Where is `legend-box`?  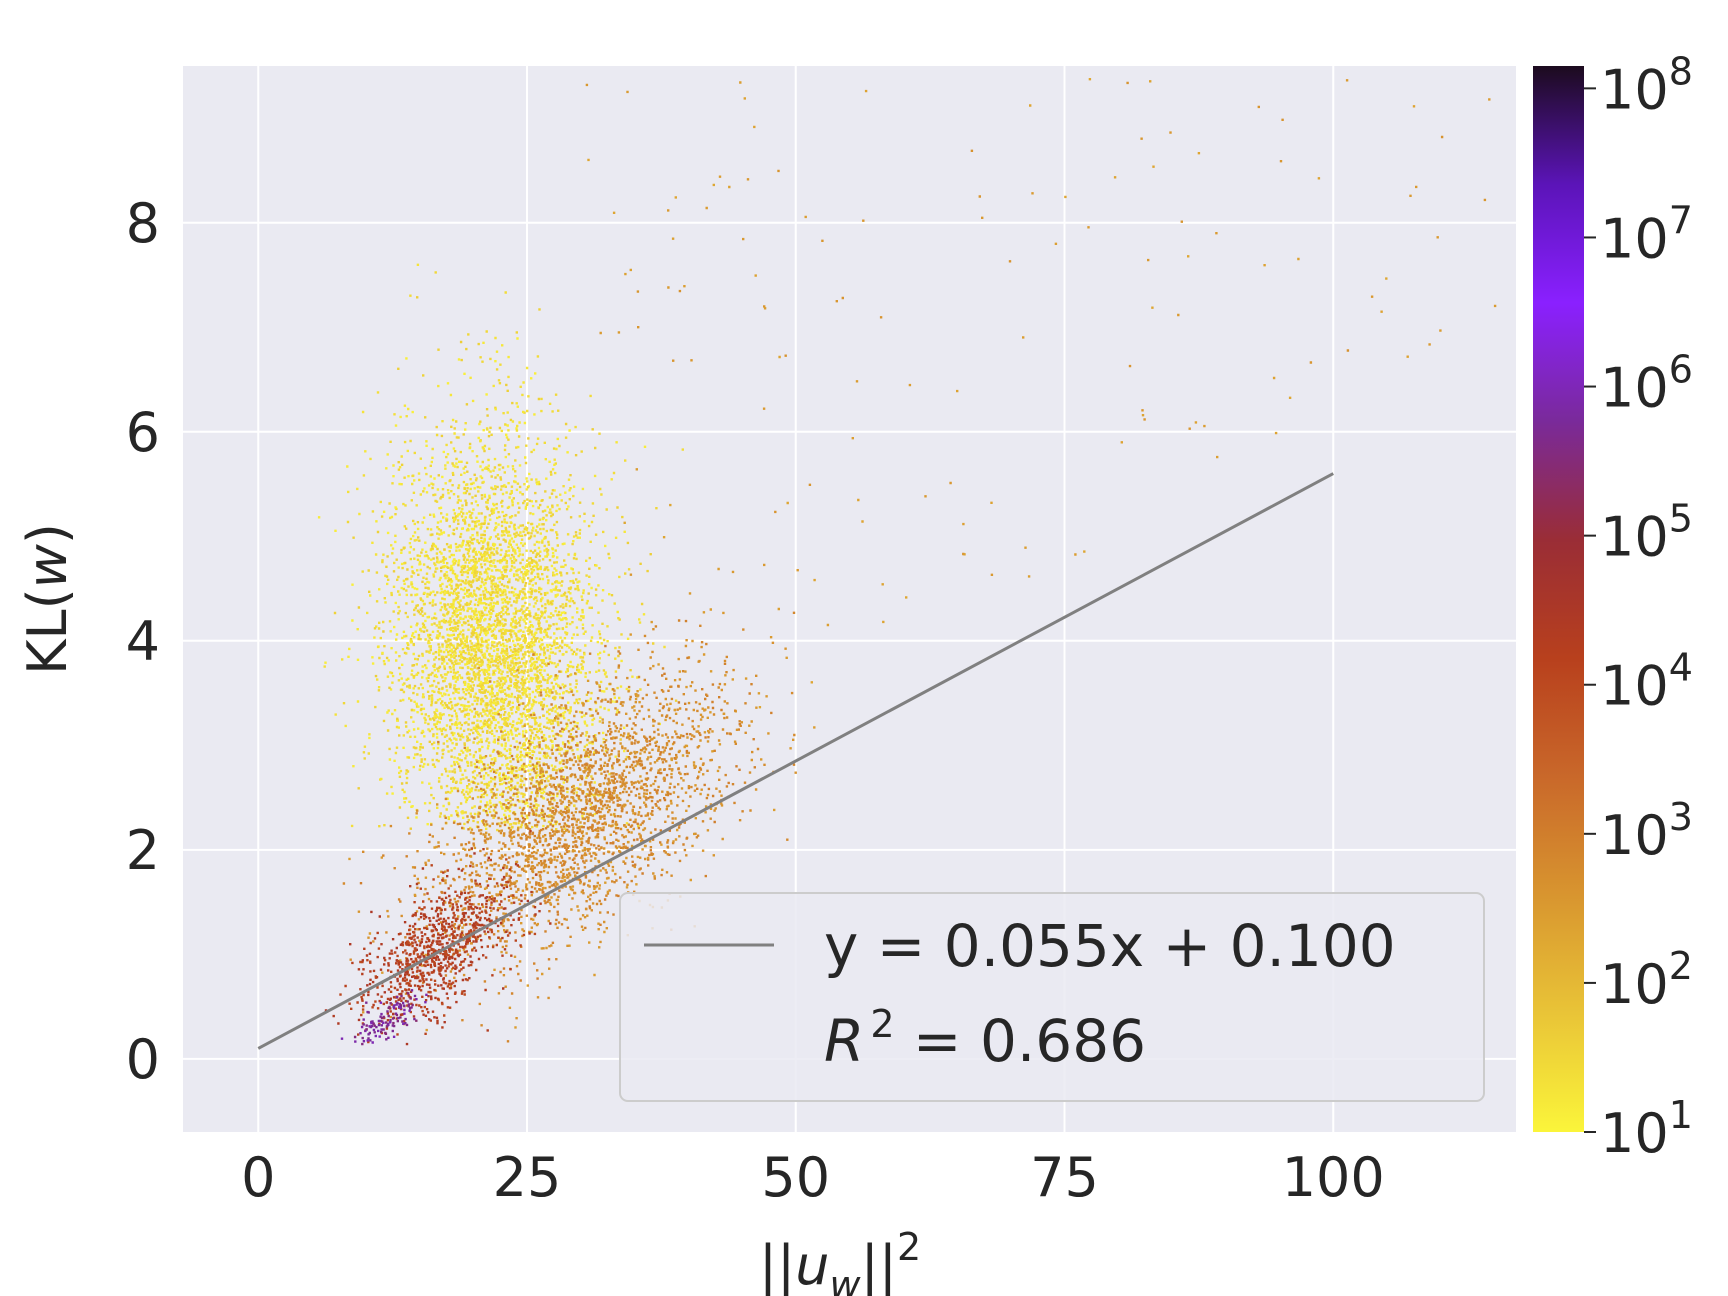
legend-box is located at coordinates (1052, 997).